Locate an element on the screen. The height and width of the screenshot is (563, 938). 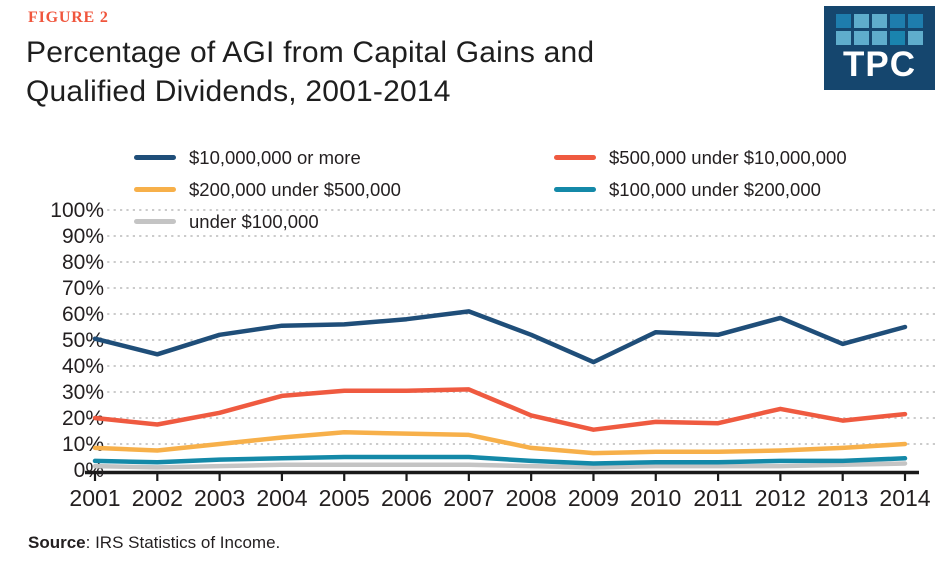
legend-item: under $100,000 is located at coordinates (230, 221).